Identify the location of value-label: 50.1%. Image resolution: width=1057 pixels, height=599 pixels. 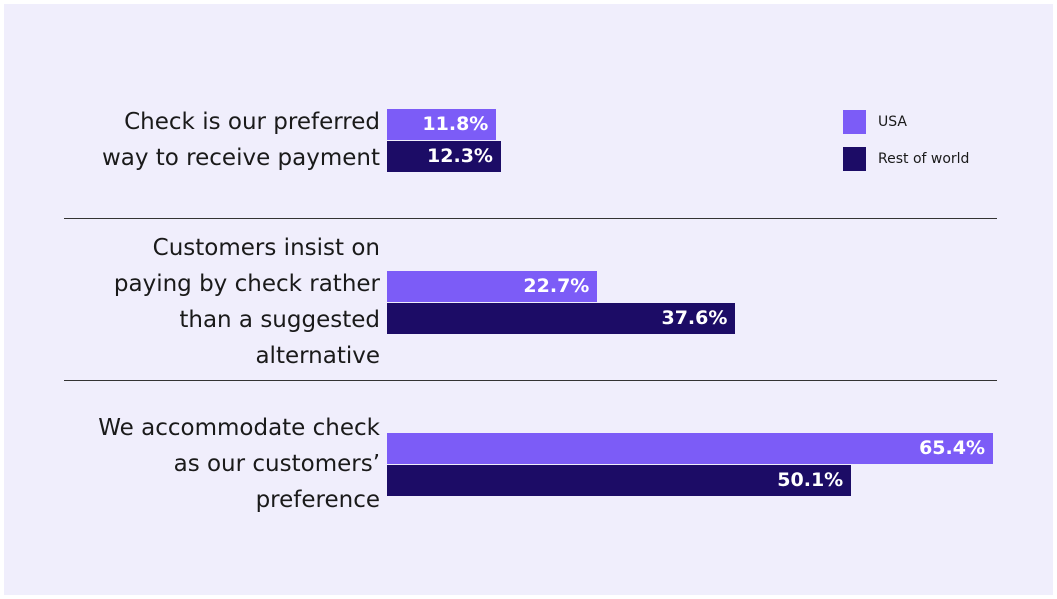
(810, 479).